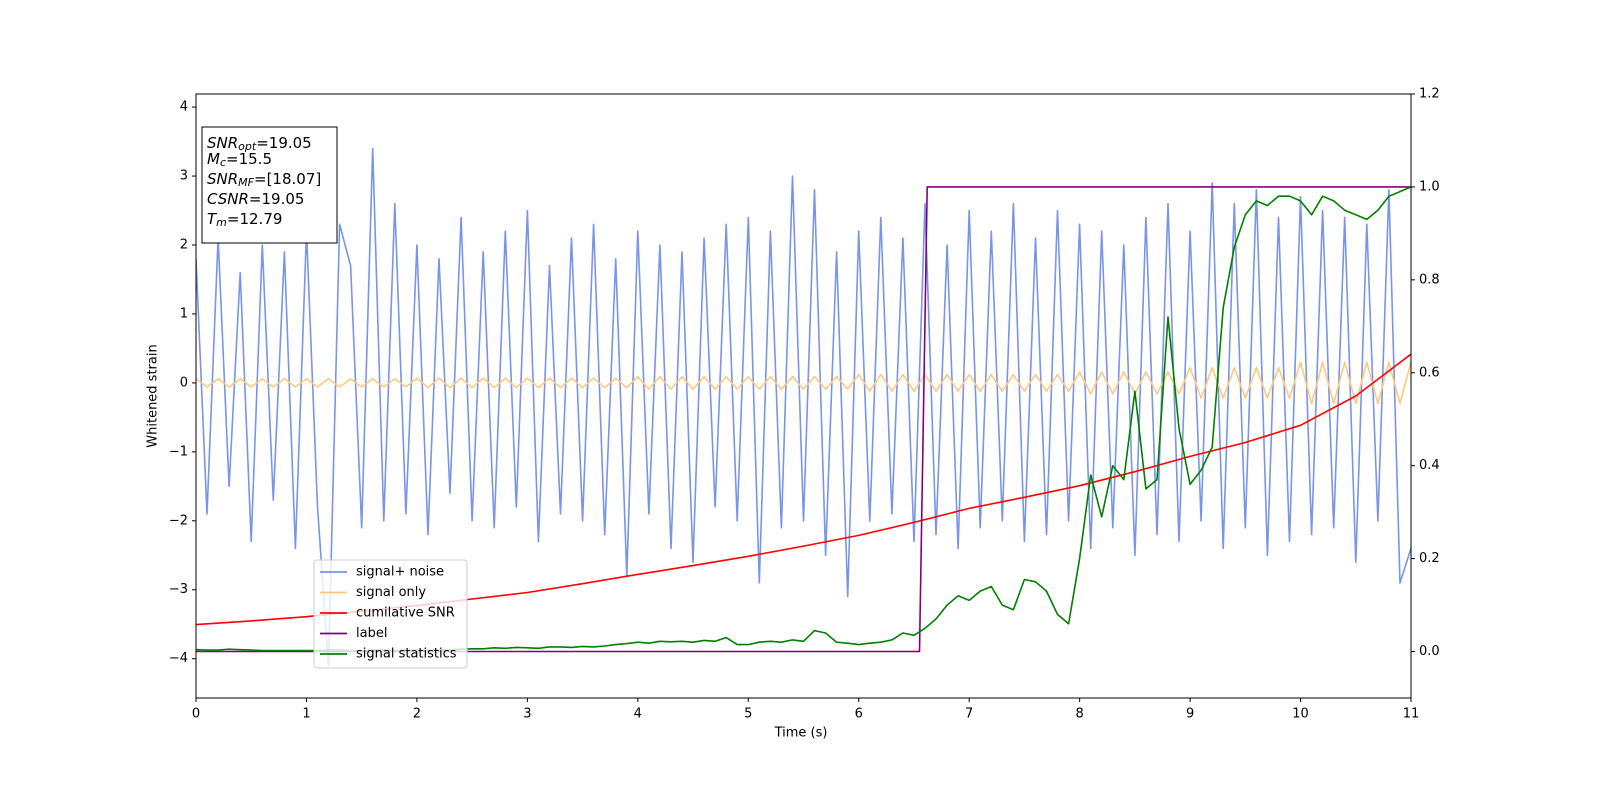 This screenshot has width=1600, height=800. What do you see at coordinates (969, 714) in the screenshot?
I see `x-tick-label: 7` at bounding box center [969, 714].